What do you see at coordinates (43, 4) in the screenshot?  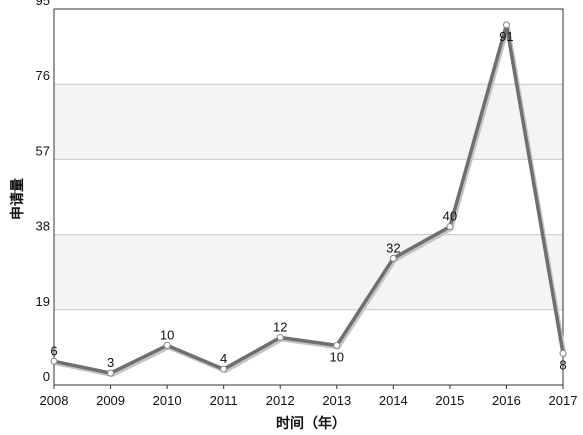 I see `y-tick-label: 95` at bounding box center [43, 4].